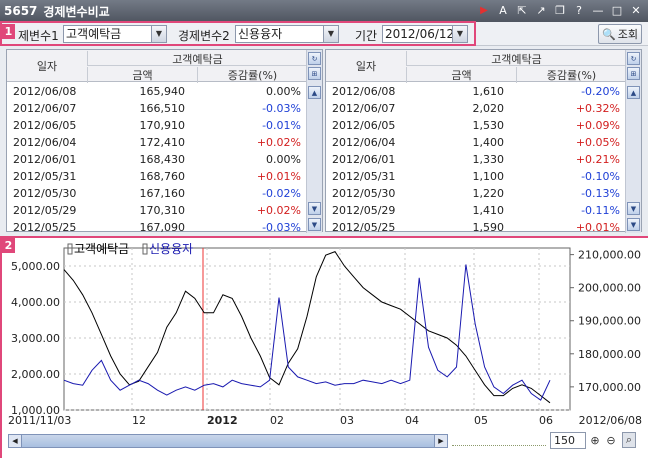 This screenshot has width=648, height=458. What do you see at coordinates (503, 10) in the screenshot?
I see `font-size-icon: A` at bounding box center [503, 10].